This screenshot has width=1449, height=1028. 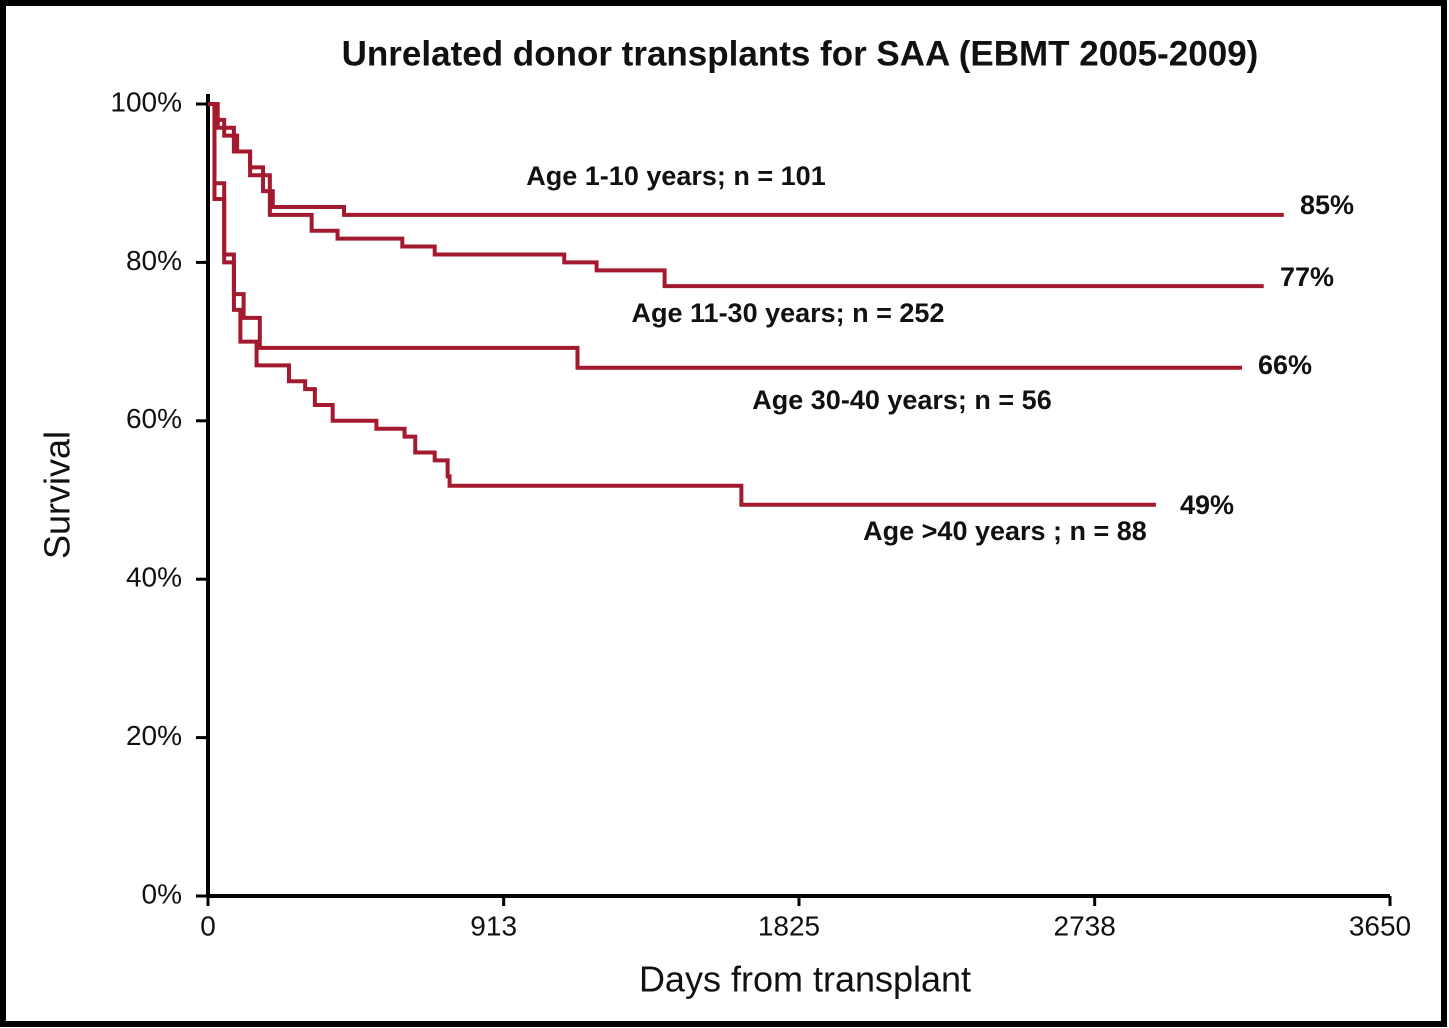 What do you see at coordinates (162, 893) in the screenshot?
I see `y-tick-label: 0%` at bounding box center [162, 893].